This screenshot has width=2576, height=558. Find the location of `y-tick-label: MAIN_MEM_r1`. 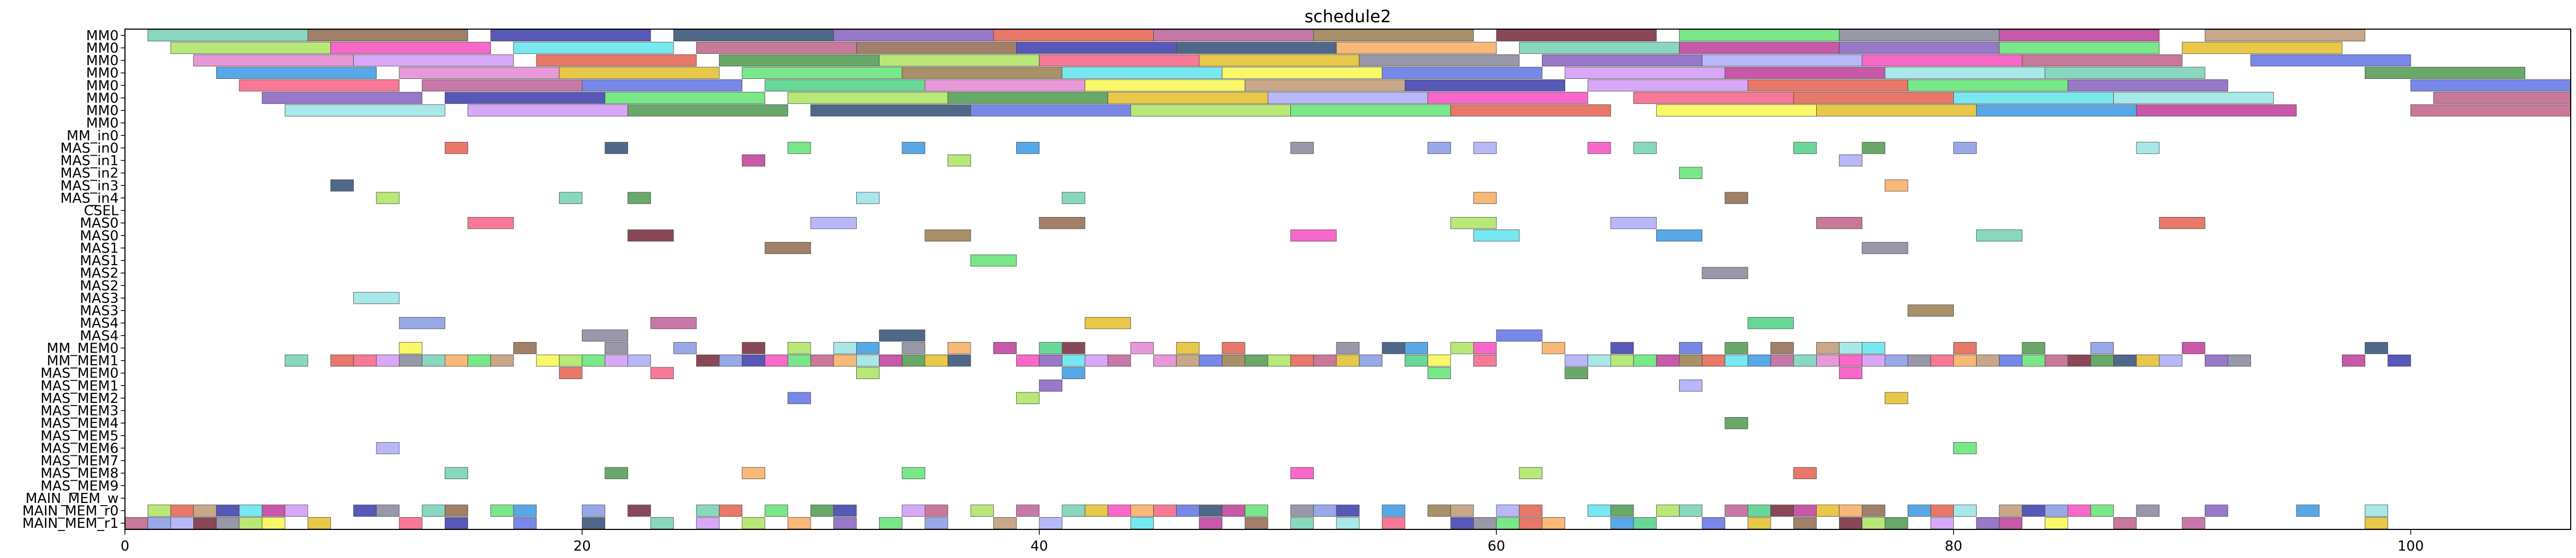

y-tick-label: MAIN_MEM_r1 is located at coordinates (70, 524).